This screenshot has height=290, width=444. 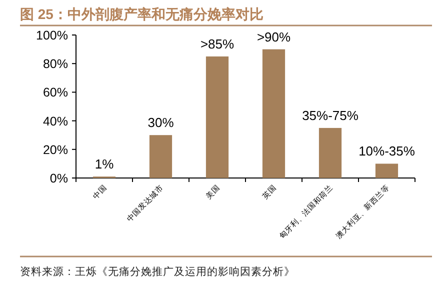 I want to click on y-tick-label: 100%, so click(x=52, y=35).